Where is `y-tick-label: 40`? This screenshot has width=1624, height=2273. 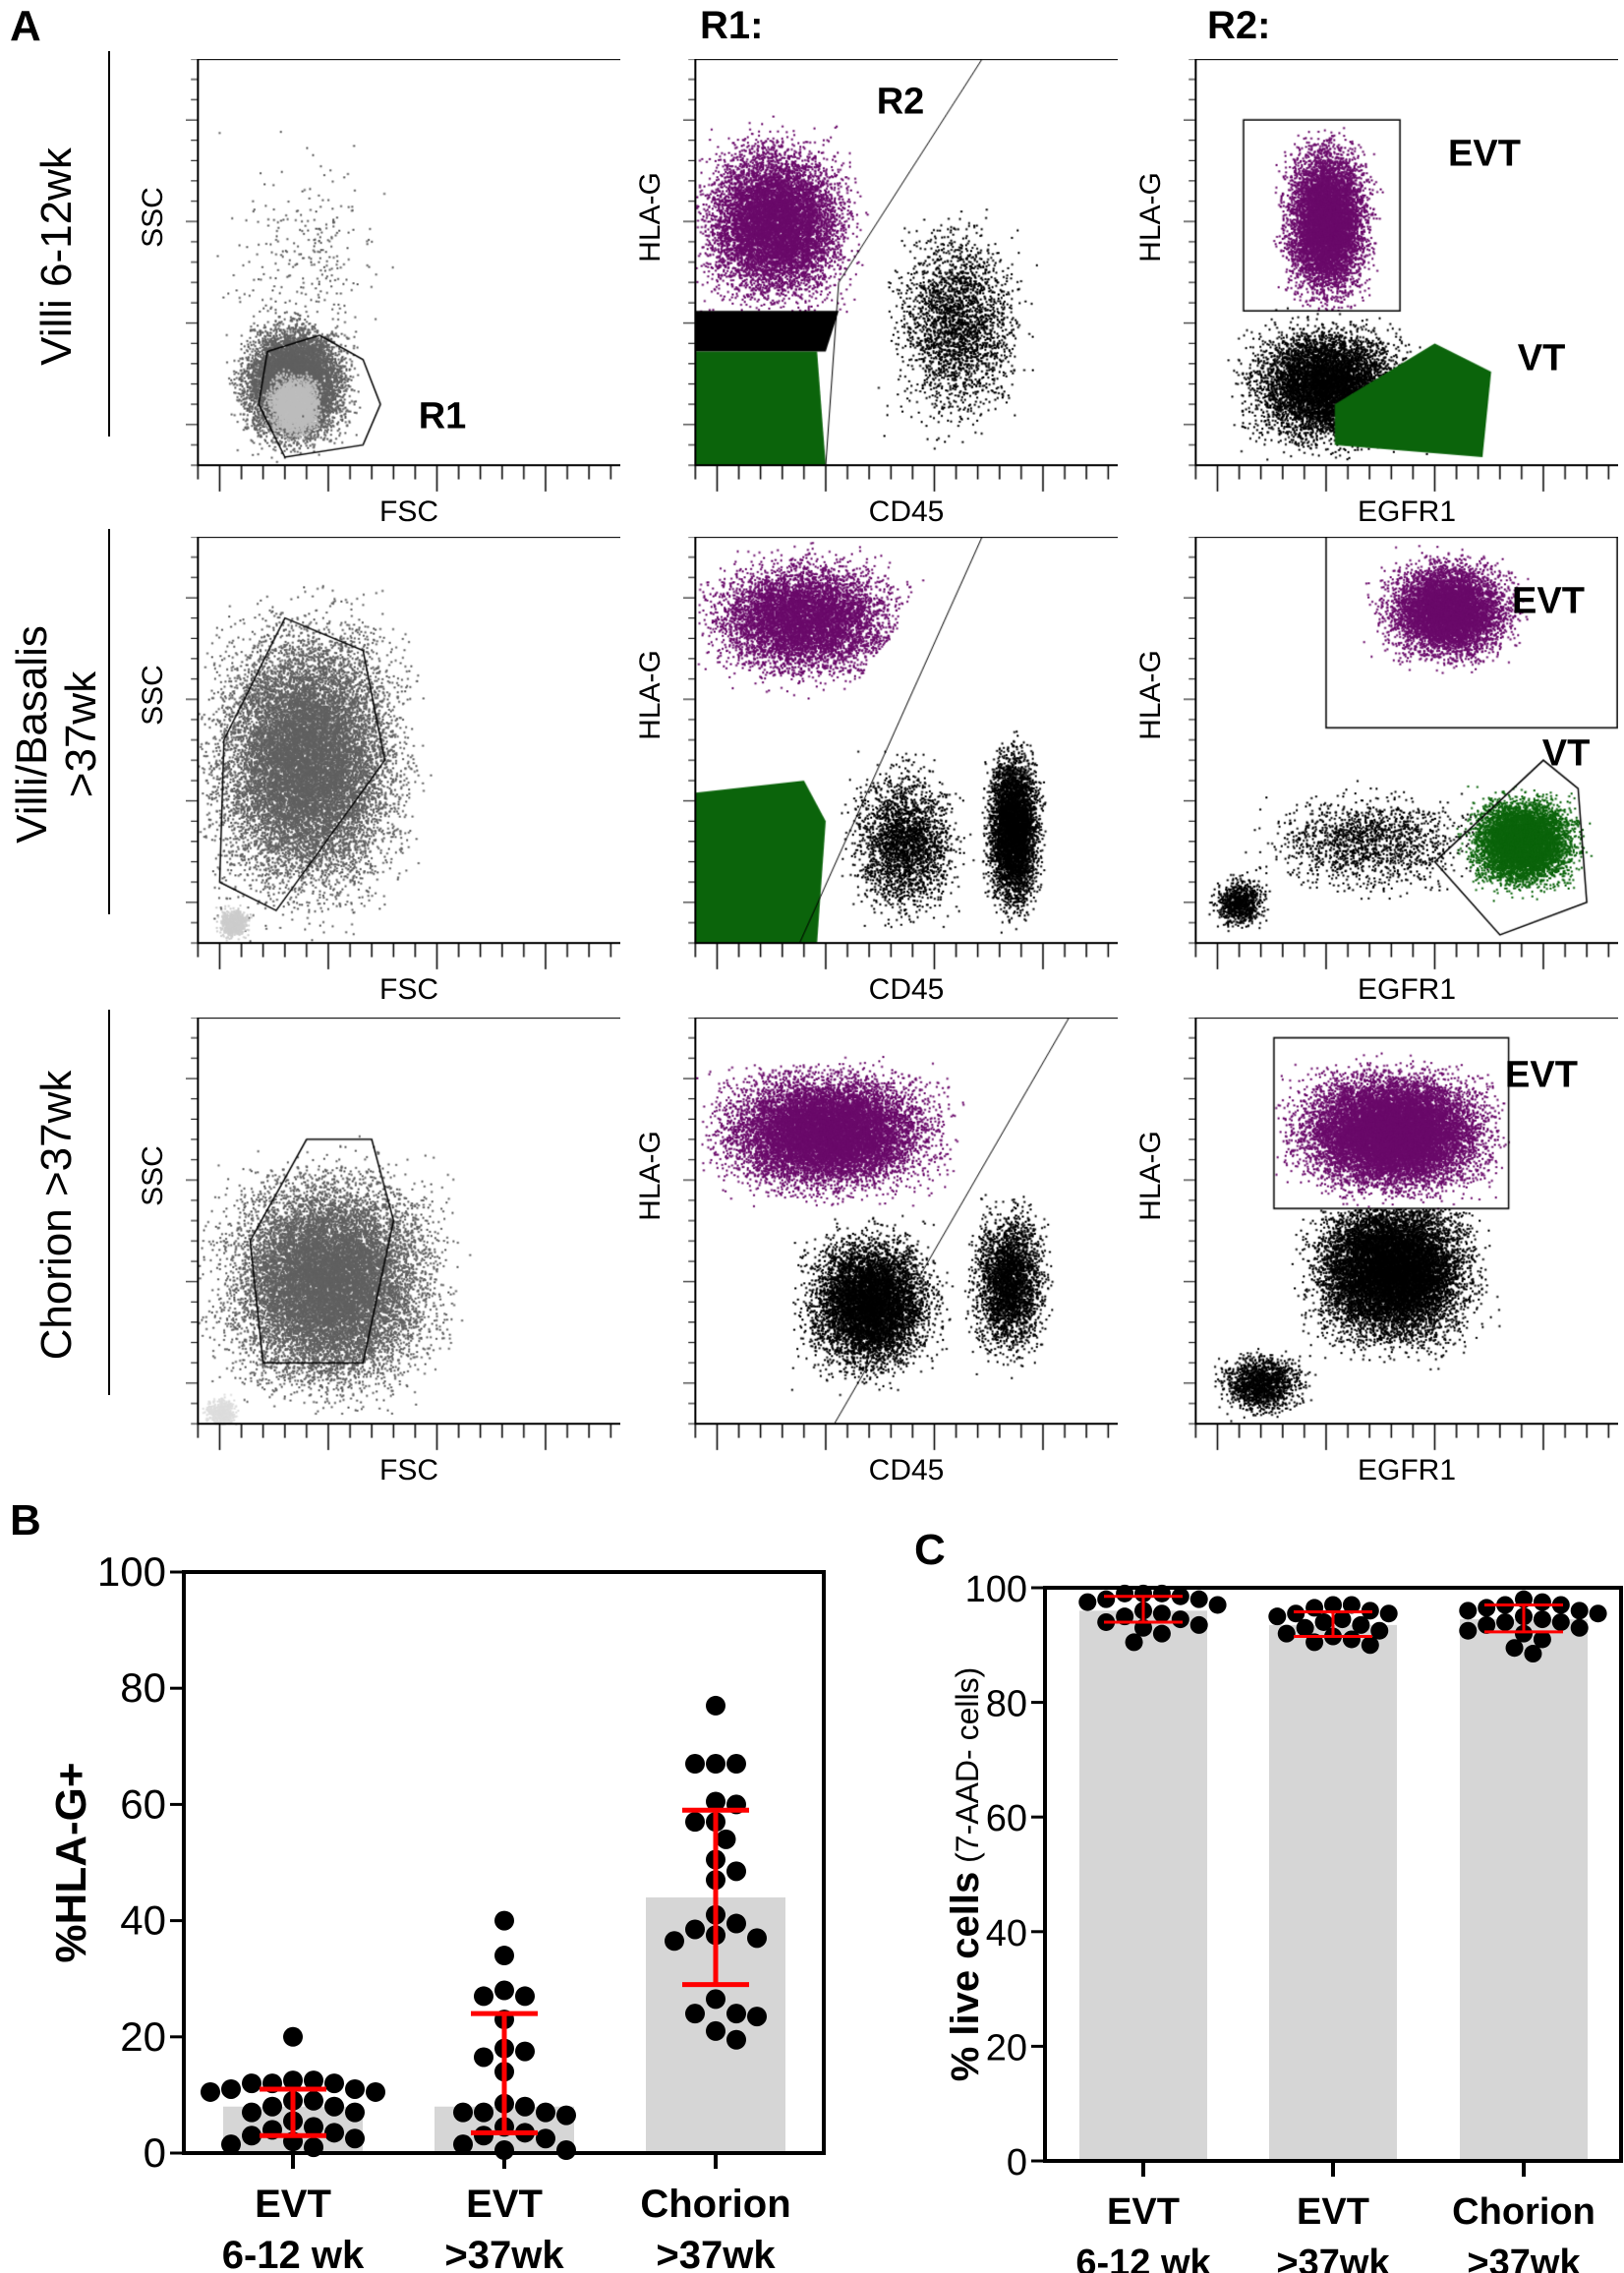
y-tick-label: 40 is located at coordinates (1006, 1933).